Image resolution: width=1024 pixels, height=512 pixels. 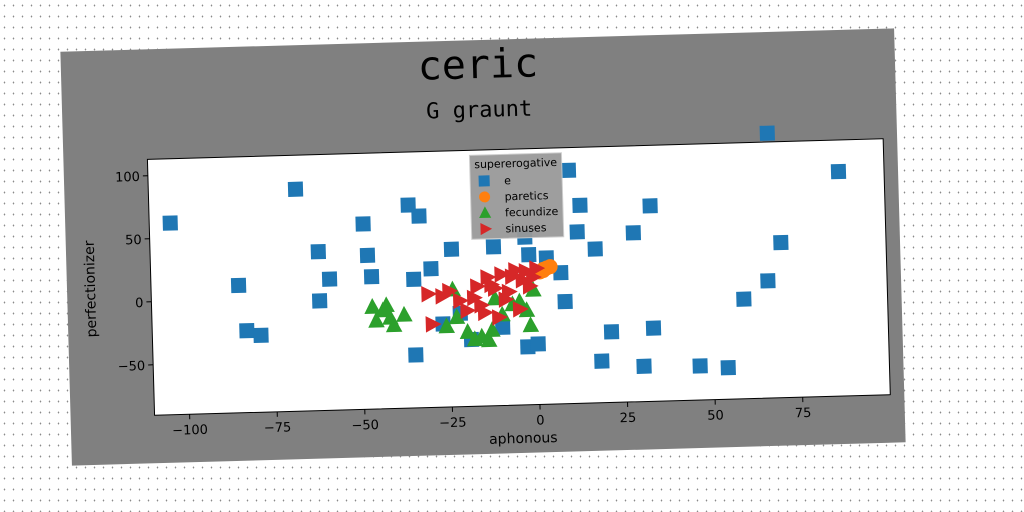 I want to click on x-tick-label: 0, so click(x=540, y=420).